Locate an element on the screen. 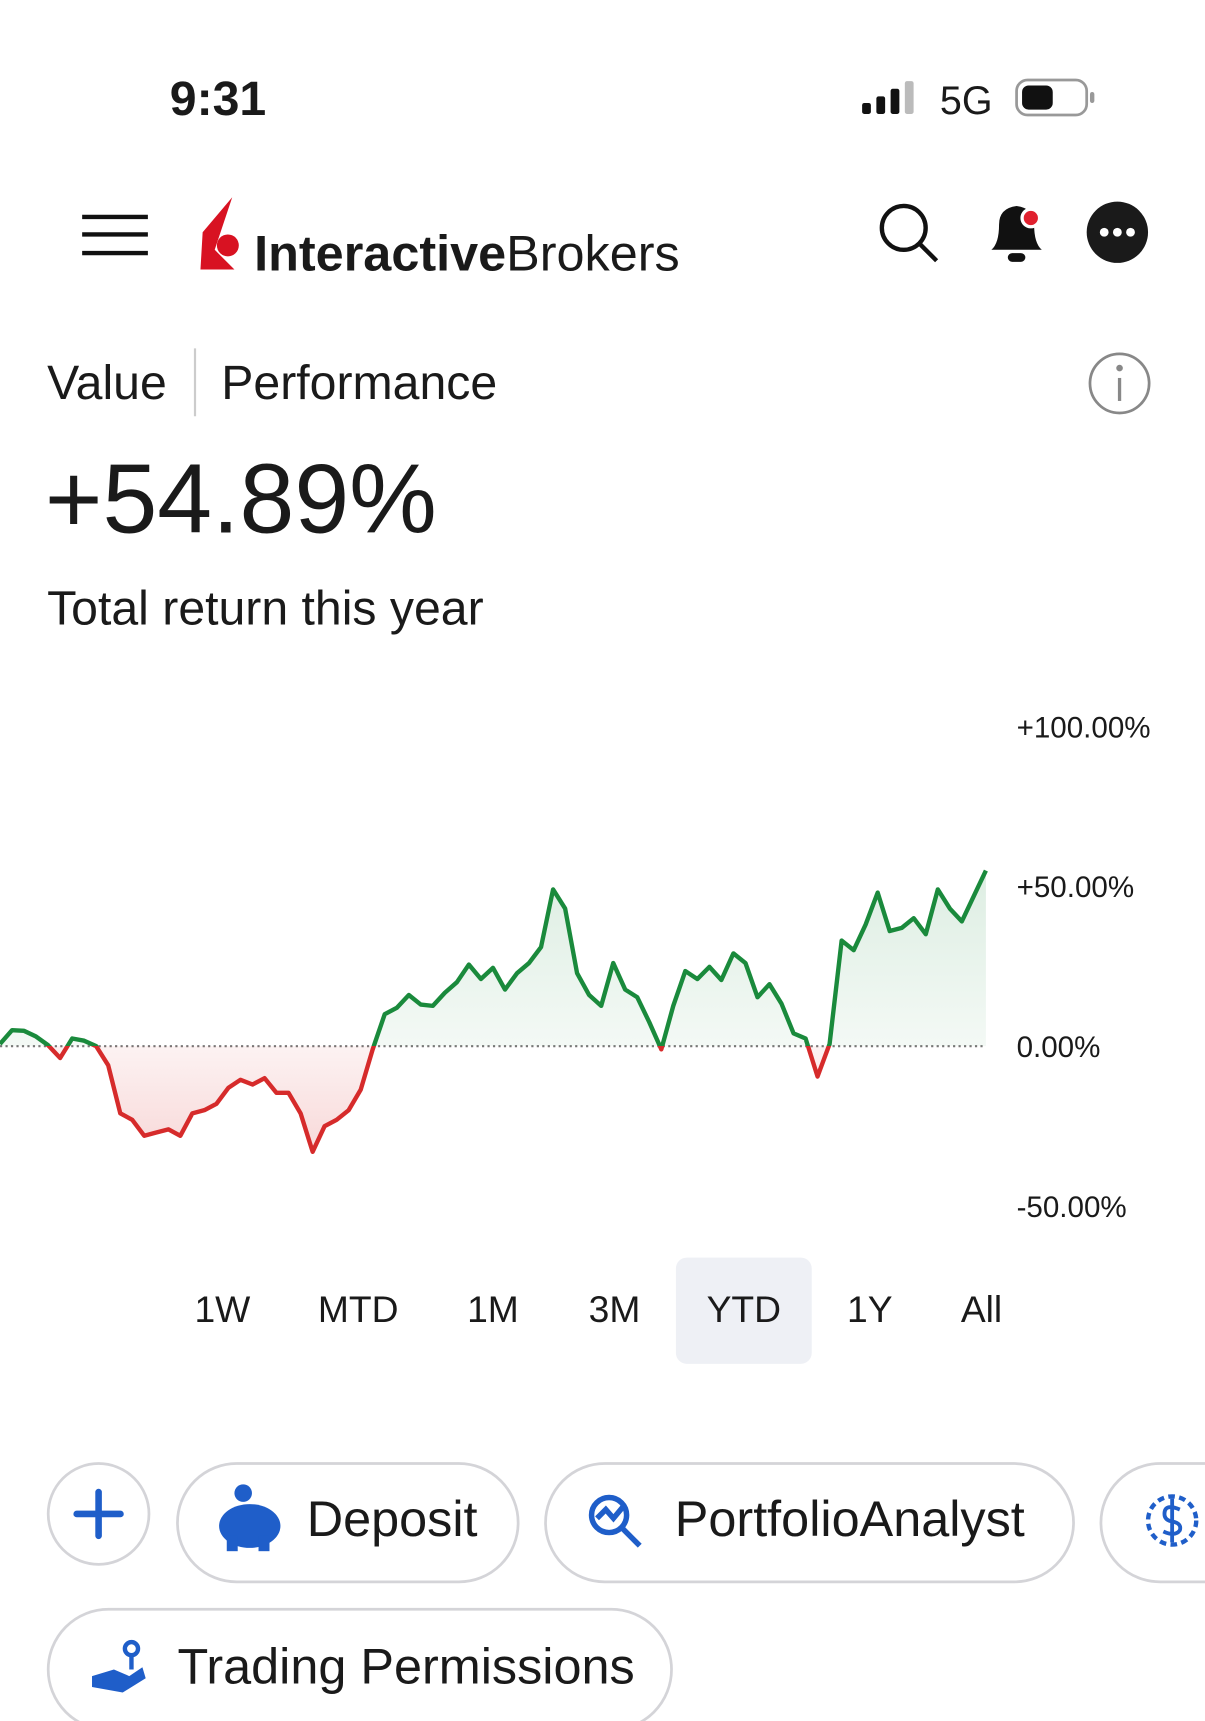 The height and width of the screenshot is (1721, 1205). tab-performance: Performance is located at coordinates (359, 383).